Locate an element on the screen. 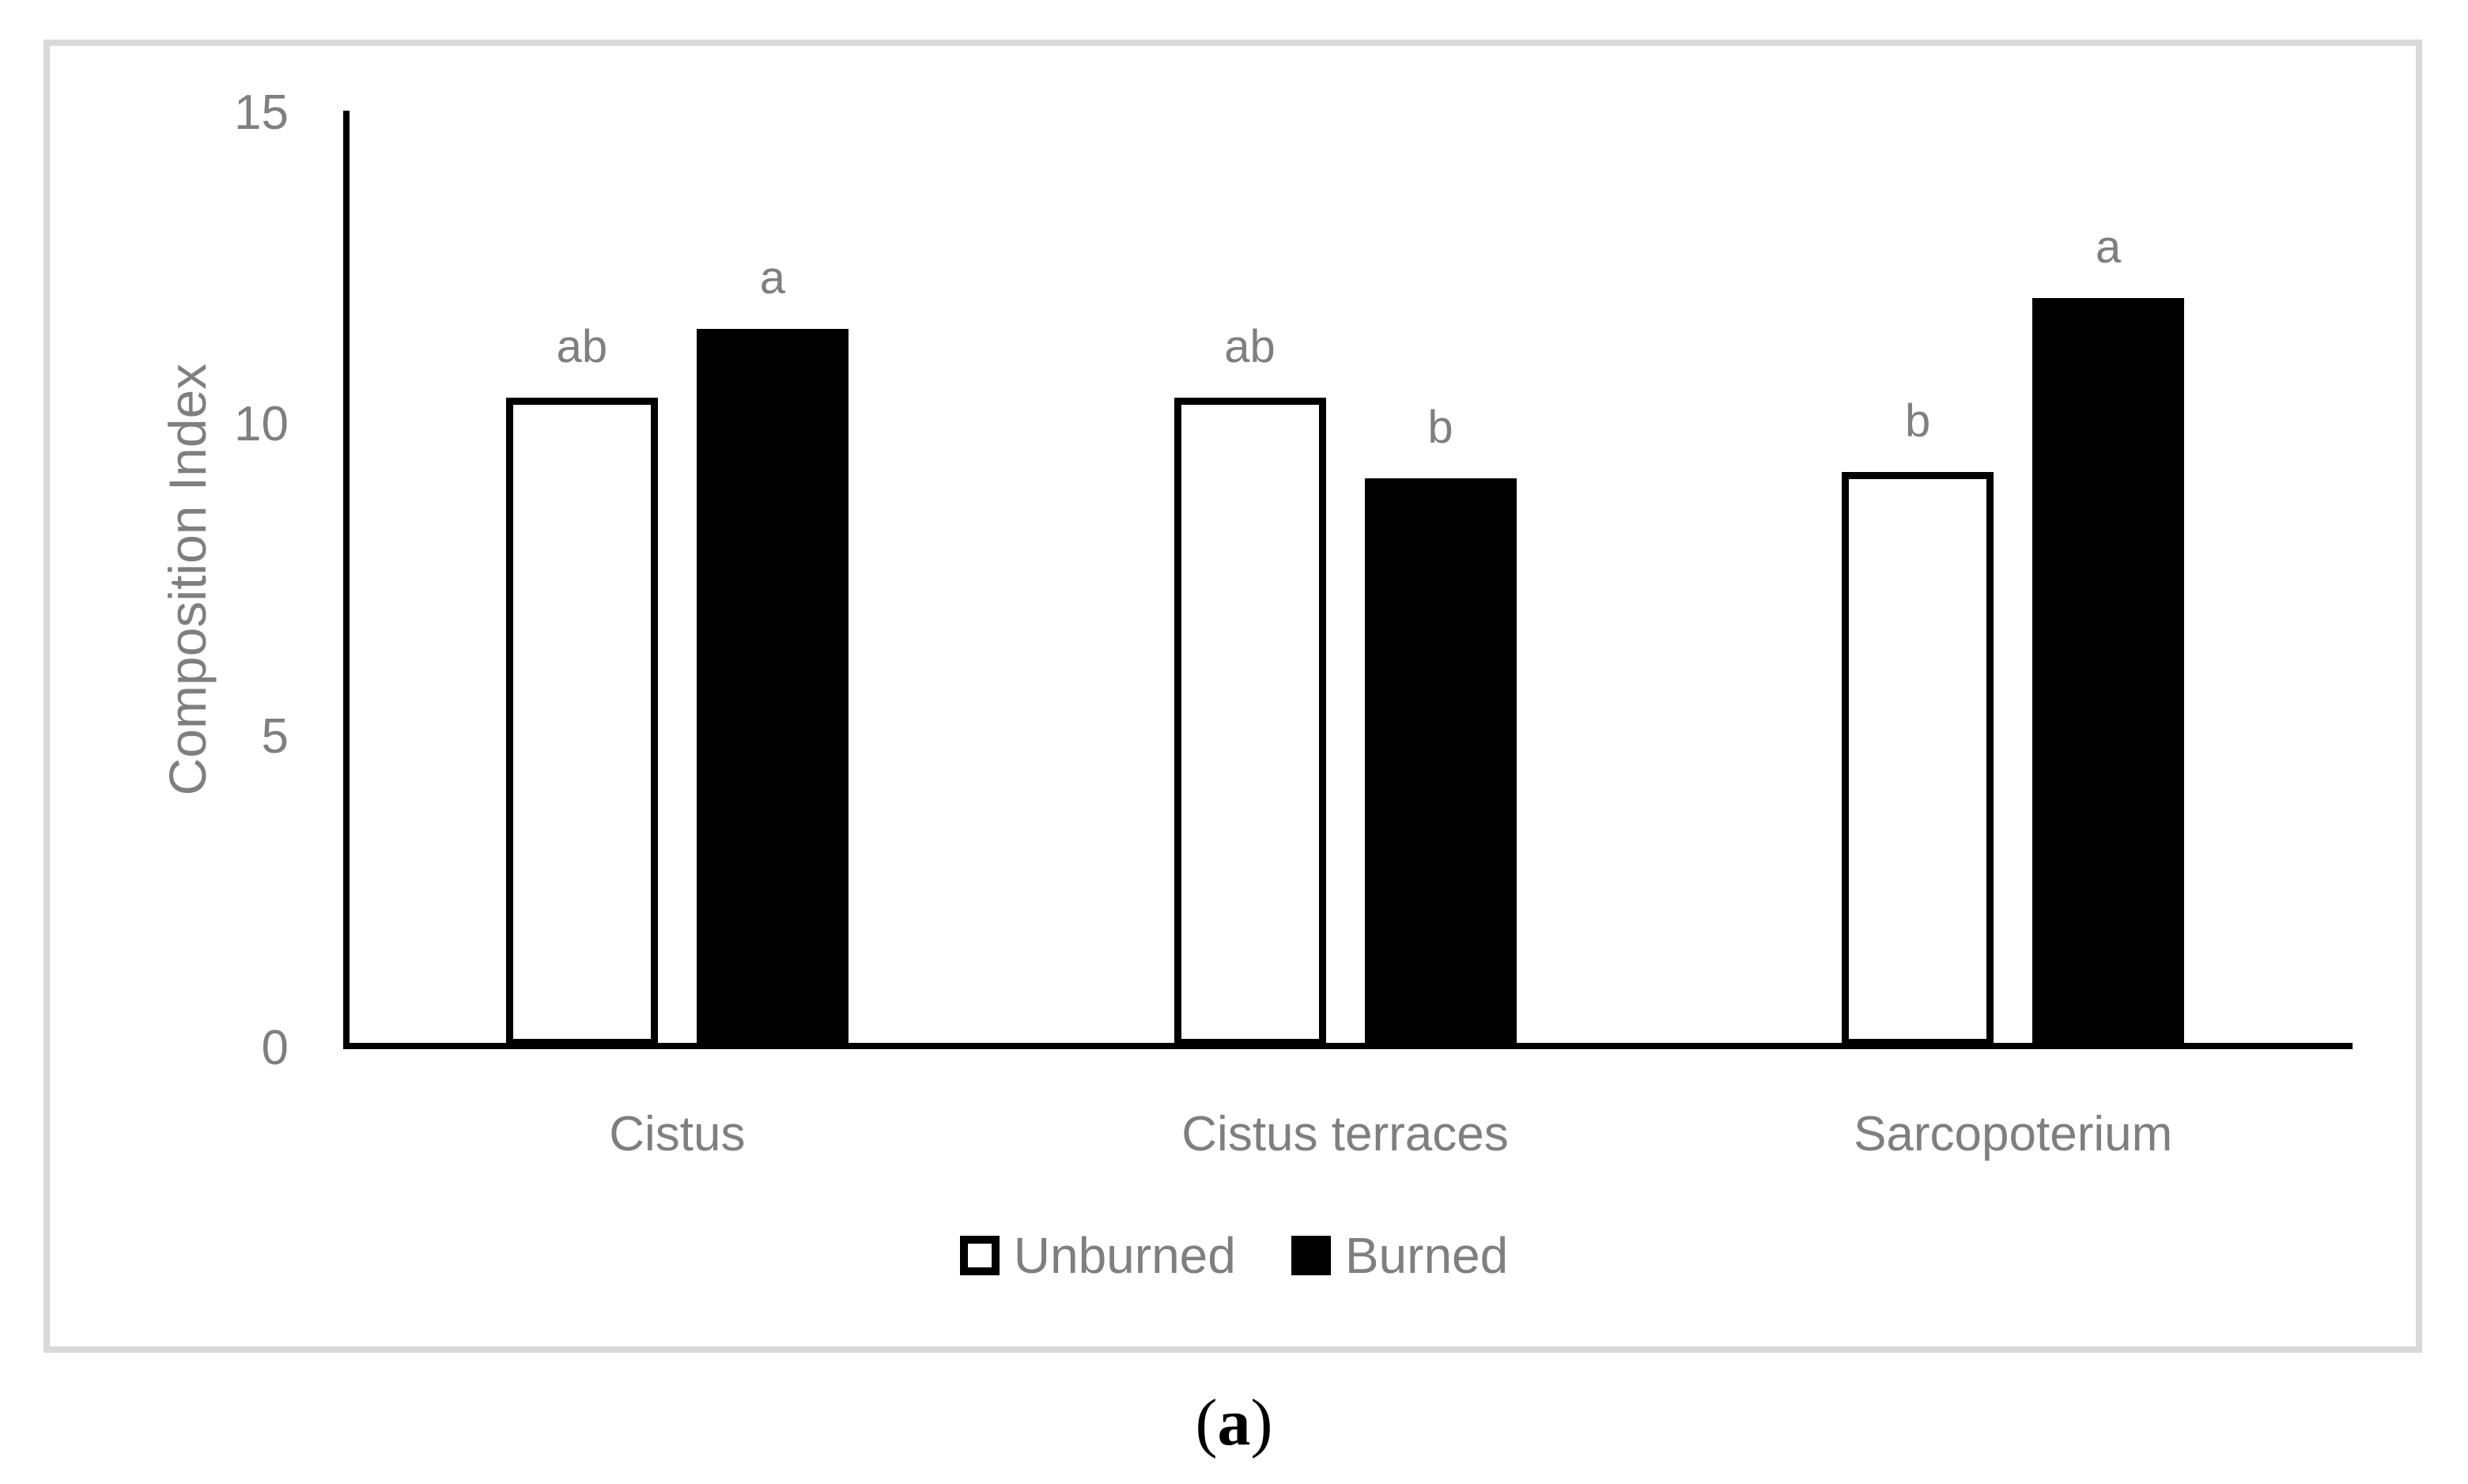  y-tick-label: 10 is located at coordinates (261, 424).